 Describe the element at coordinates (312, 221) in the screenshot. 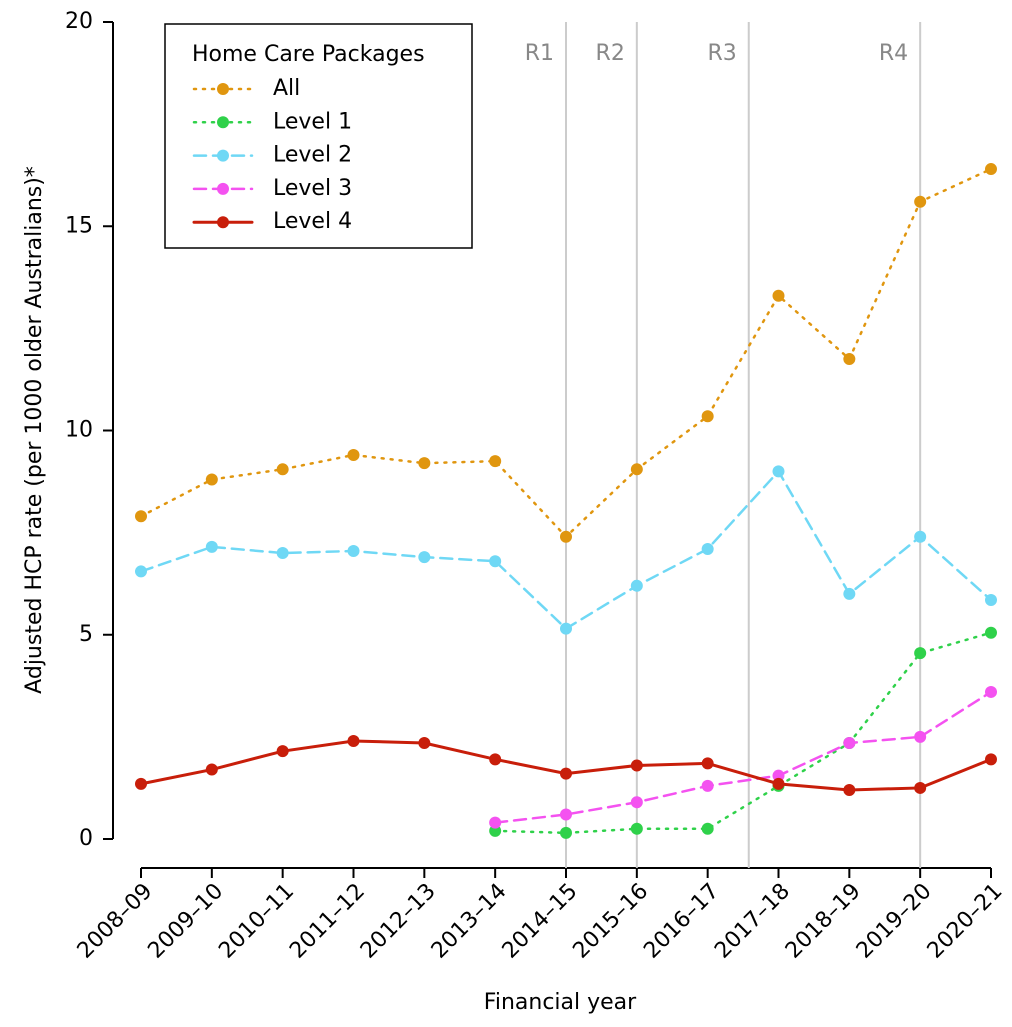

I see `legend-label: Level 4` at that location.